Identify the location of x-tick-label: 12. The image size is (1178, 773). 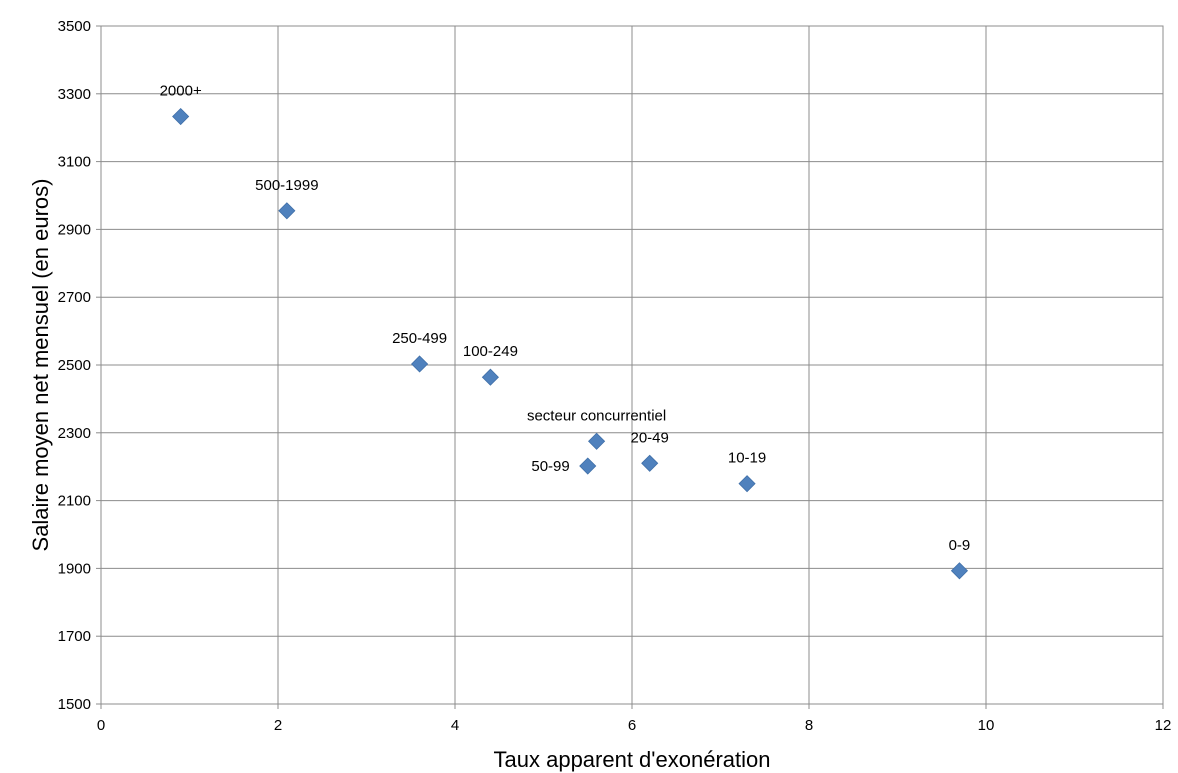
(1163, 725).